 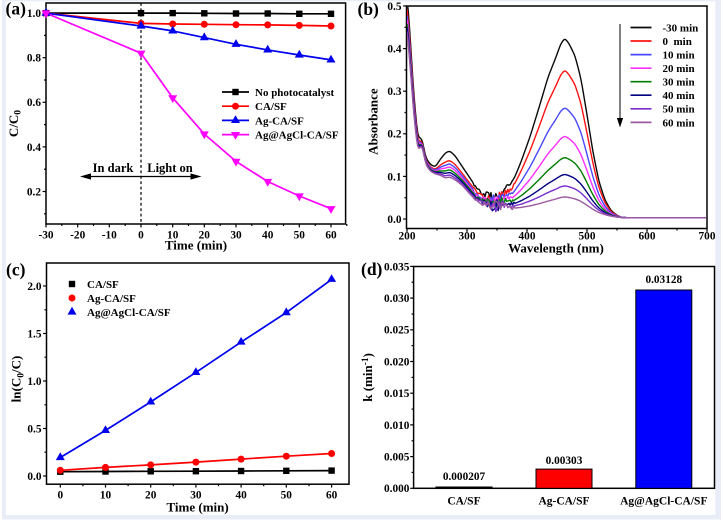 What do you see at coordinates (77, 236) in the screenshot?
I see `svg-text: -20` at bounding box center [77, 236].